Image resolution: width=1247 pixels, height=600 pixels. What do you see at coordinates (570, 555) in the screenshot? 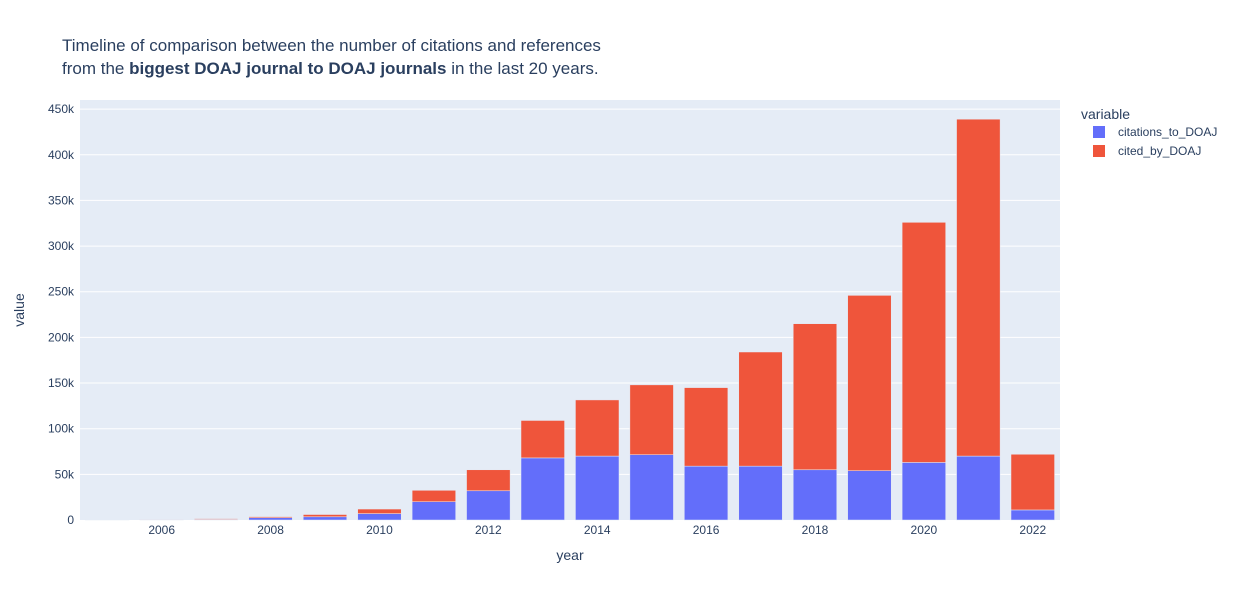
I see `x-axis-title: year` at bounding box center [570, 555].